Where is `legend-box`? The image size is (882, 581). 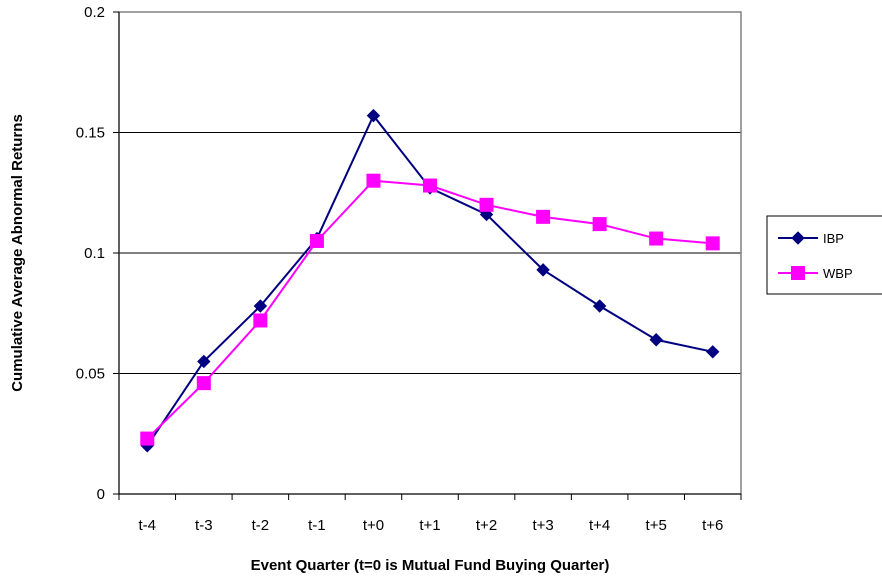 legend-box is located at coordinates (824, 255).